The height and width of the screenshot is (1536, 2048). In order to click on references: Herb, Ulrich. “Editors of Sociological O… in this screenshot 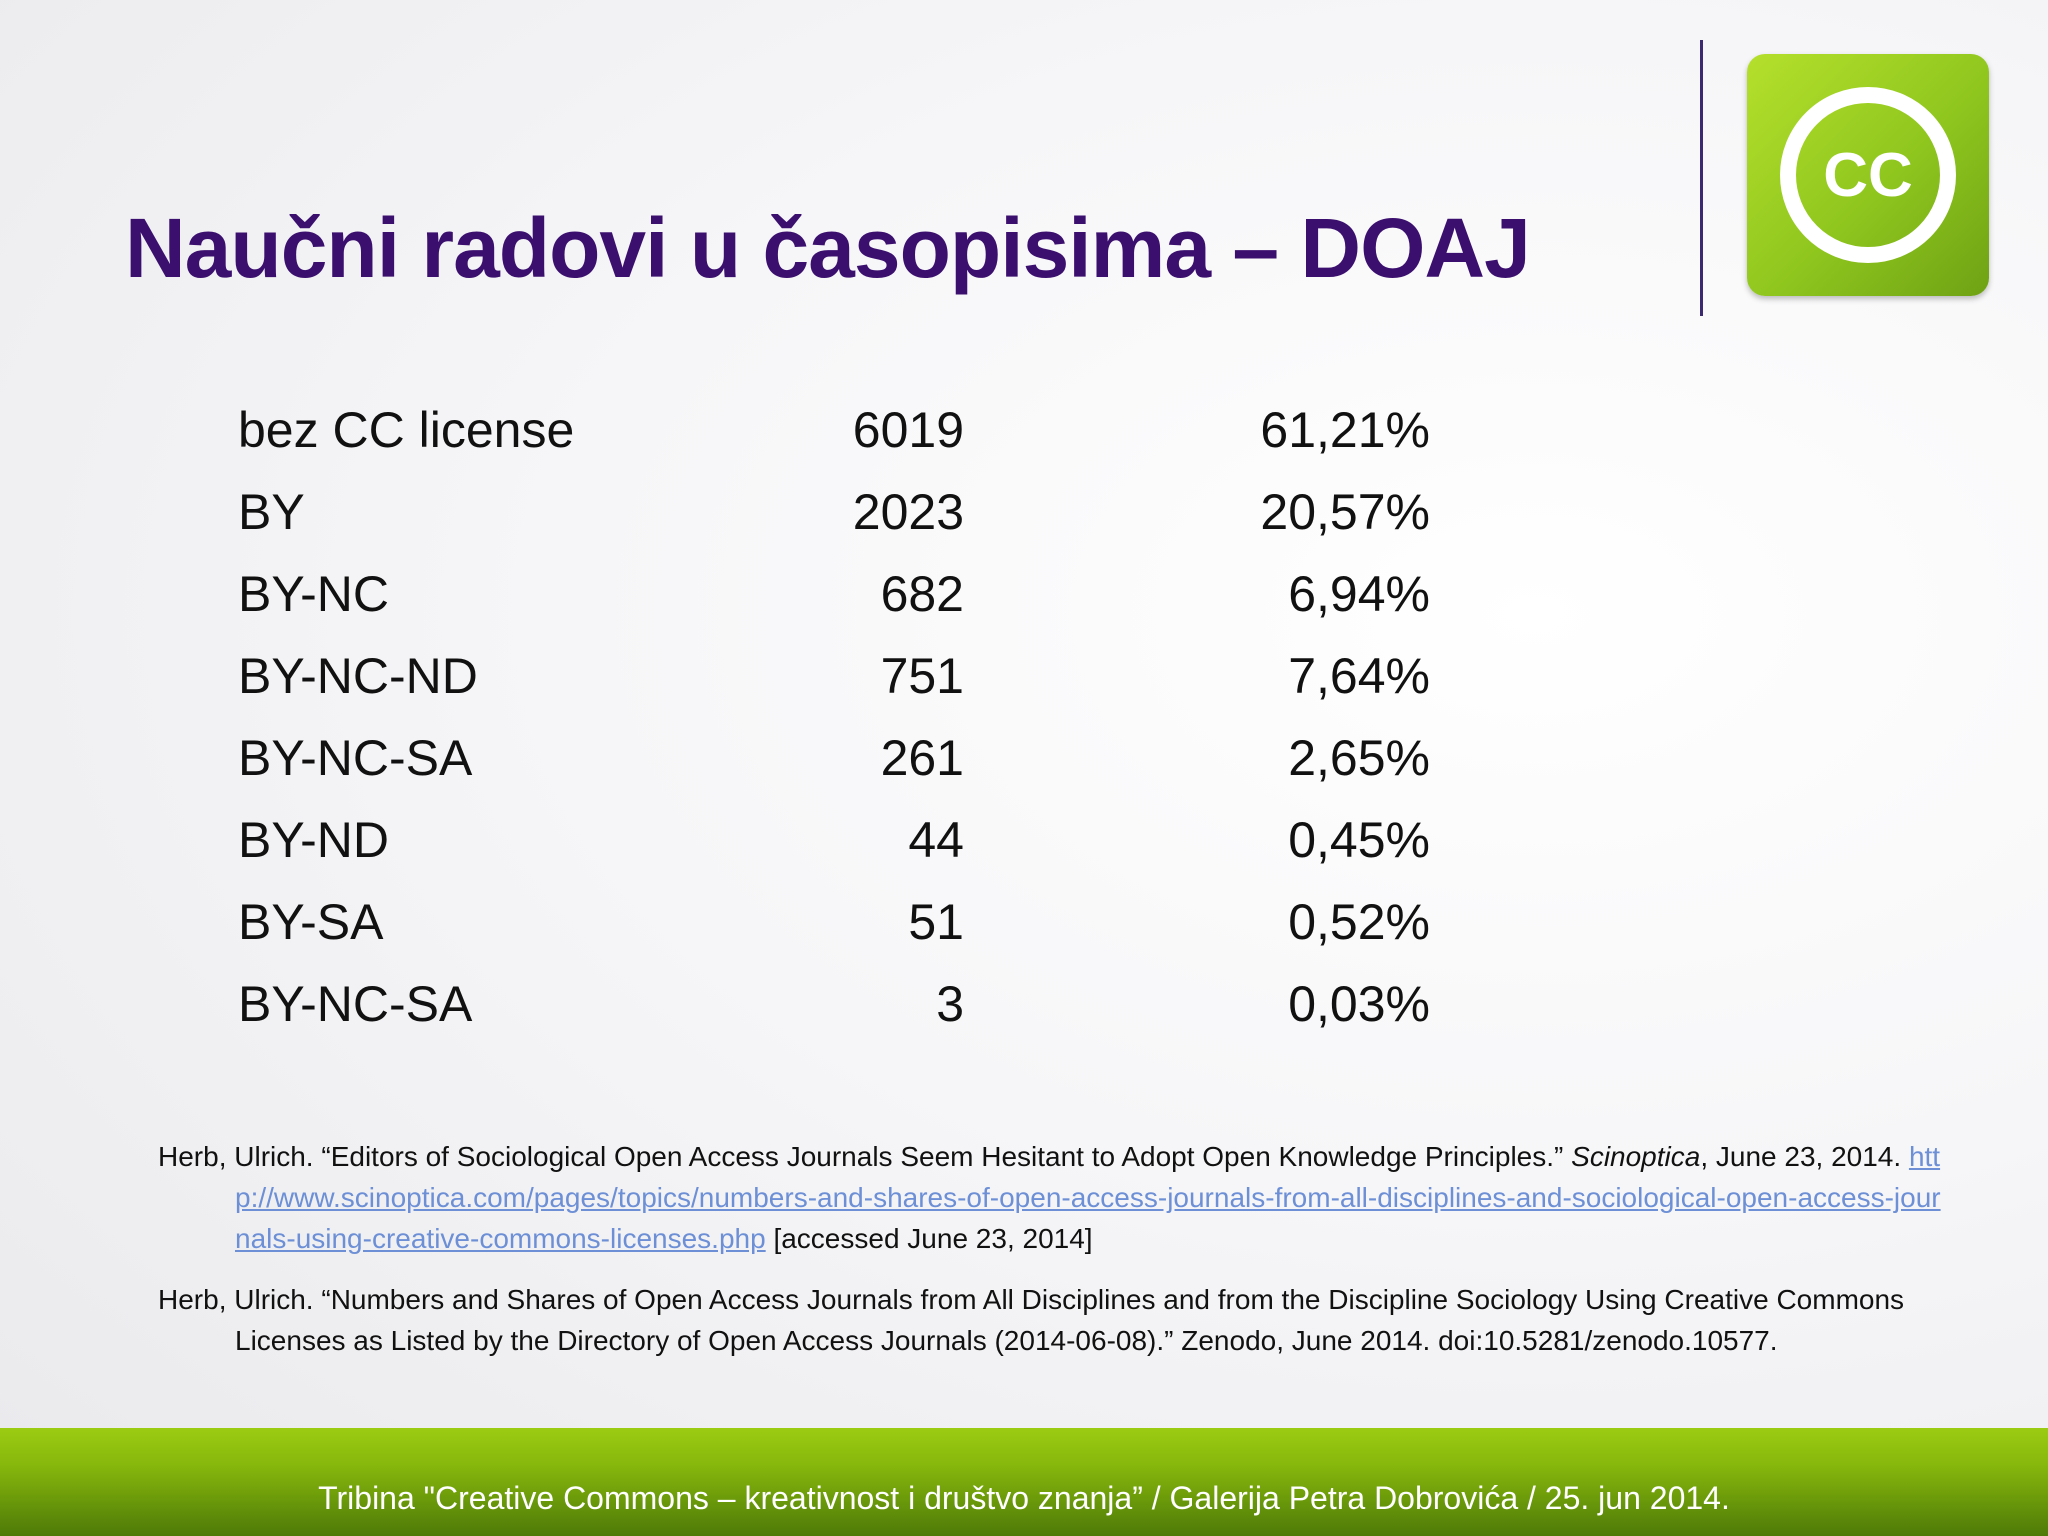, I will do `click(1053, 1258)`.